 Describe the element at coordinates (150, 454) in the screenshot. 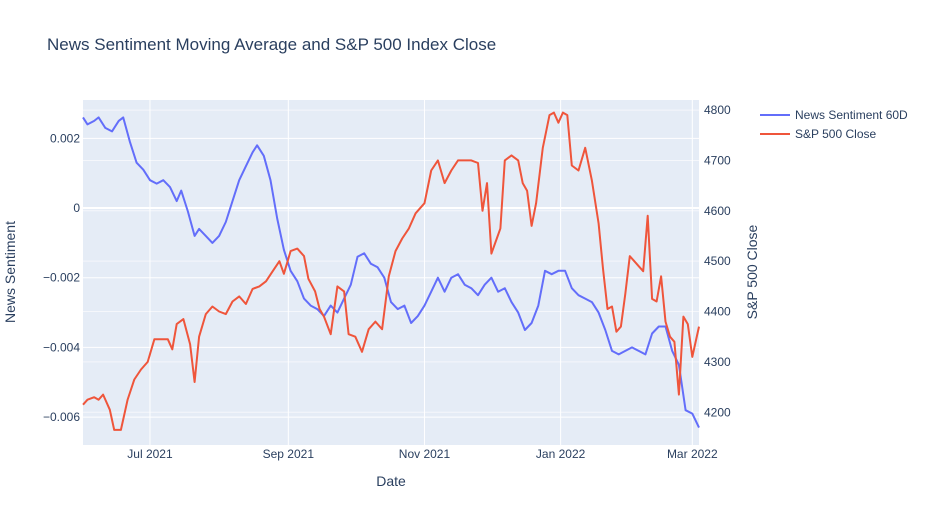

I see `x-tick-label: Jul 2021` at that location.